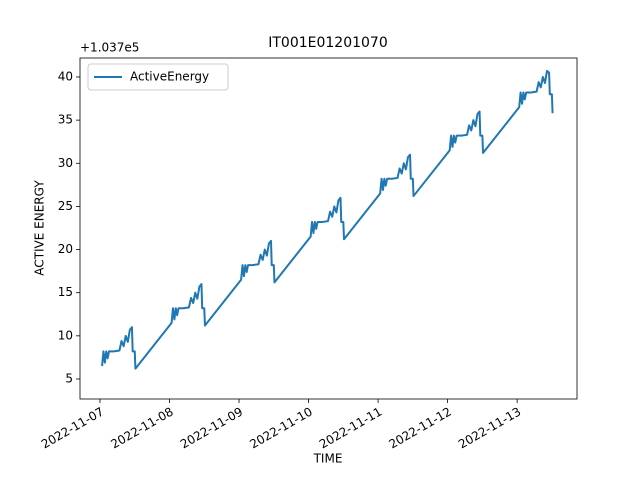  What do you see at coordinates (40, 228) in the screenshot?
I see `y-axis-label: ACTIVE ENERGY` at bounding box center [40, 228].